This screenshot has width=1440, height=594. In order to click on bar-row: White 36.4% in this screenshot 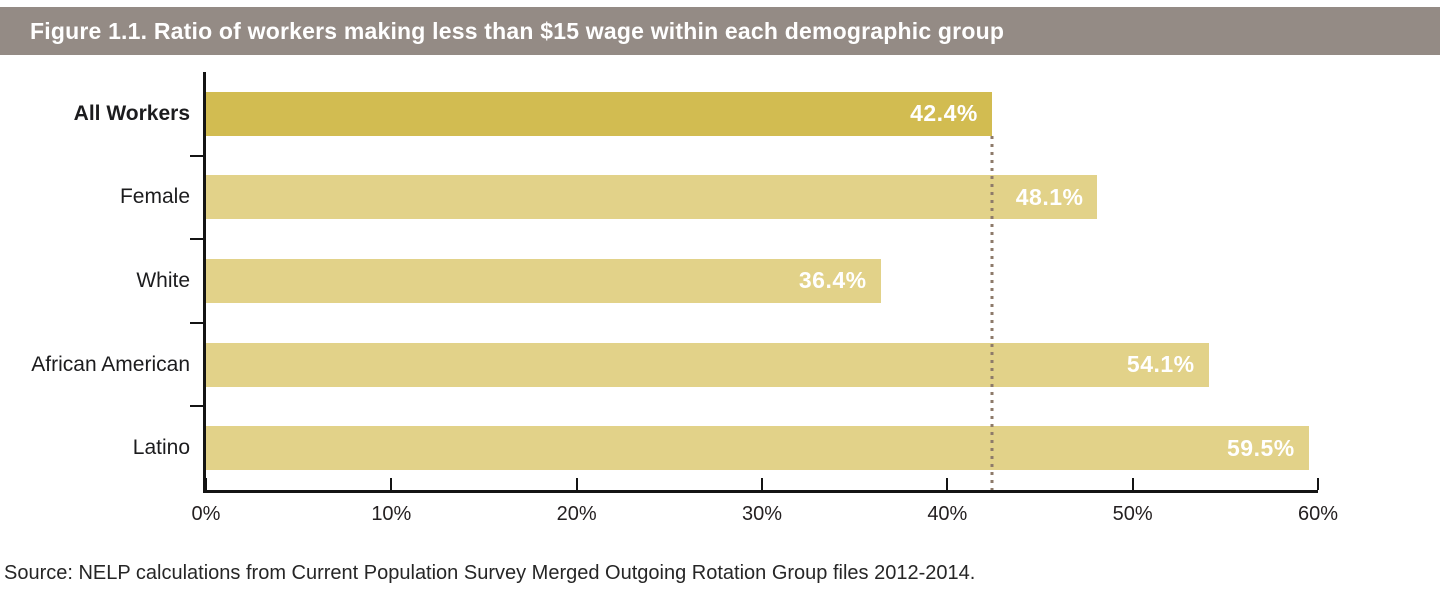, I will do `click(727, 281)`.